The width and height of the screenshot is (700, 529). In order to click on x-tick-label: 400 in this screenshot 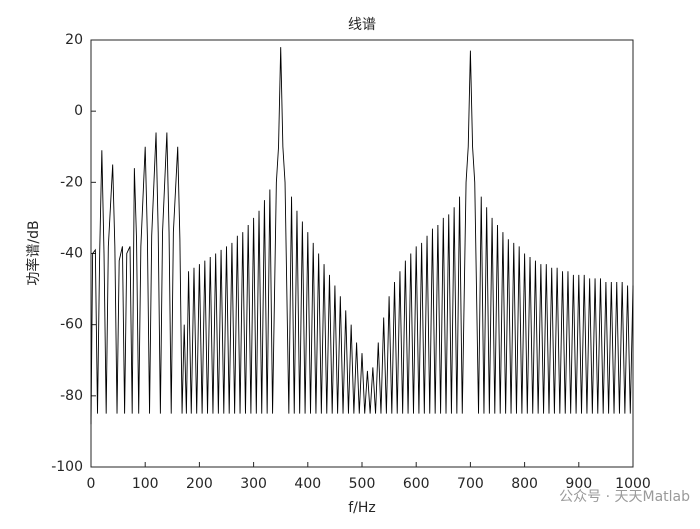, I will do `click(307, 484)`.